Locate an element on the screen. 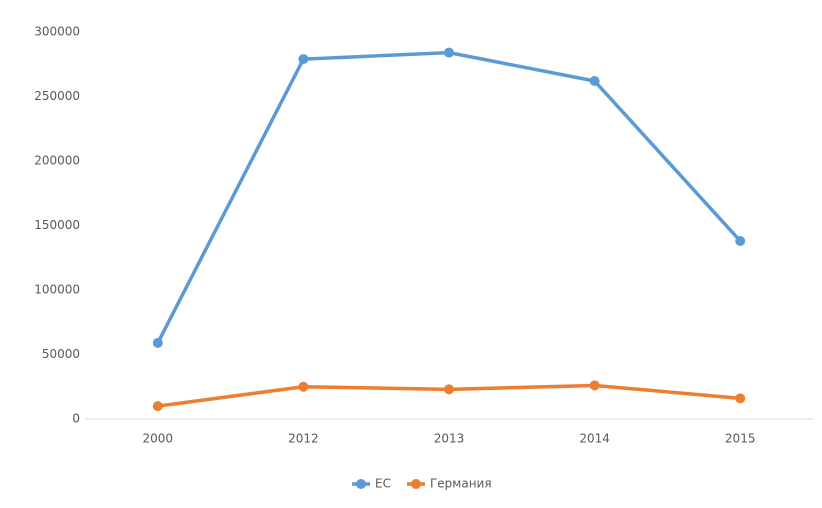 This screenshot has height=508, width=822. x-tick-label: 2013 is located at coordinates (449, 439).